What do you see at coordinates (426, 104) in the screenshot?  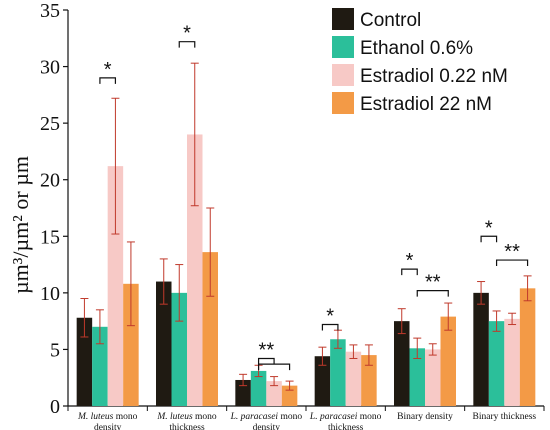 I see `legend-label: Estradiol 22 nM` at bounding box center [426, 104].